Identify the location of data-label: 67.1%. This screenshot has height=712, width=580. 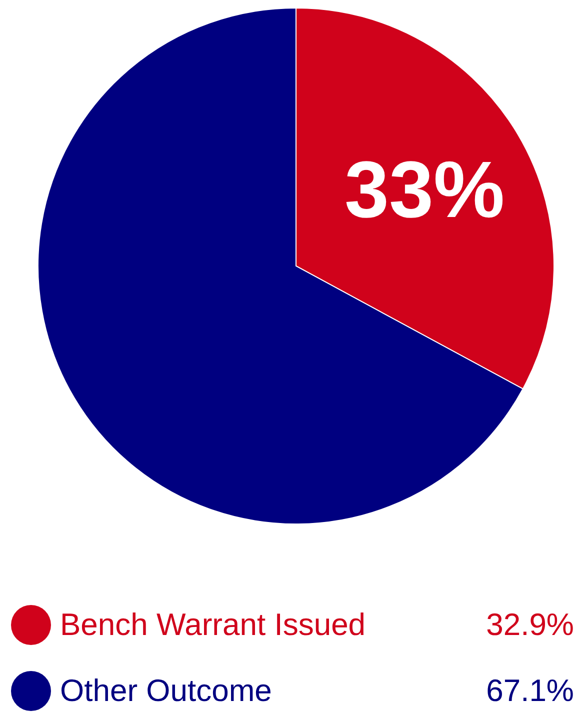
(530, 691).